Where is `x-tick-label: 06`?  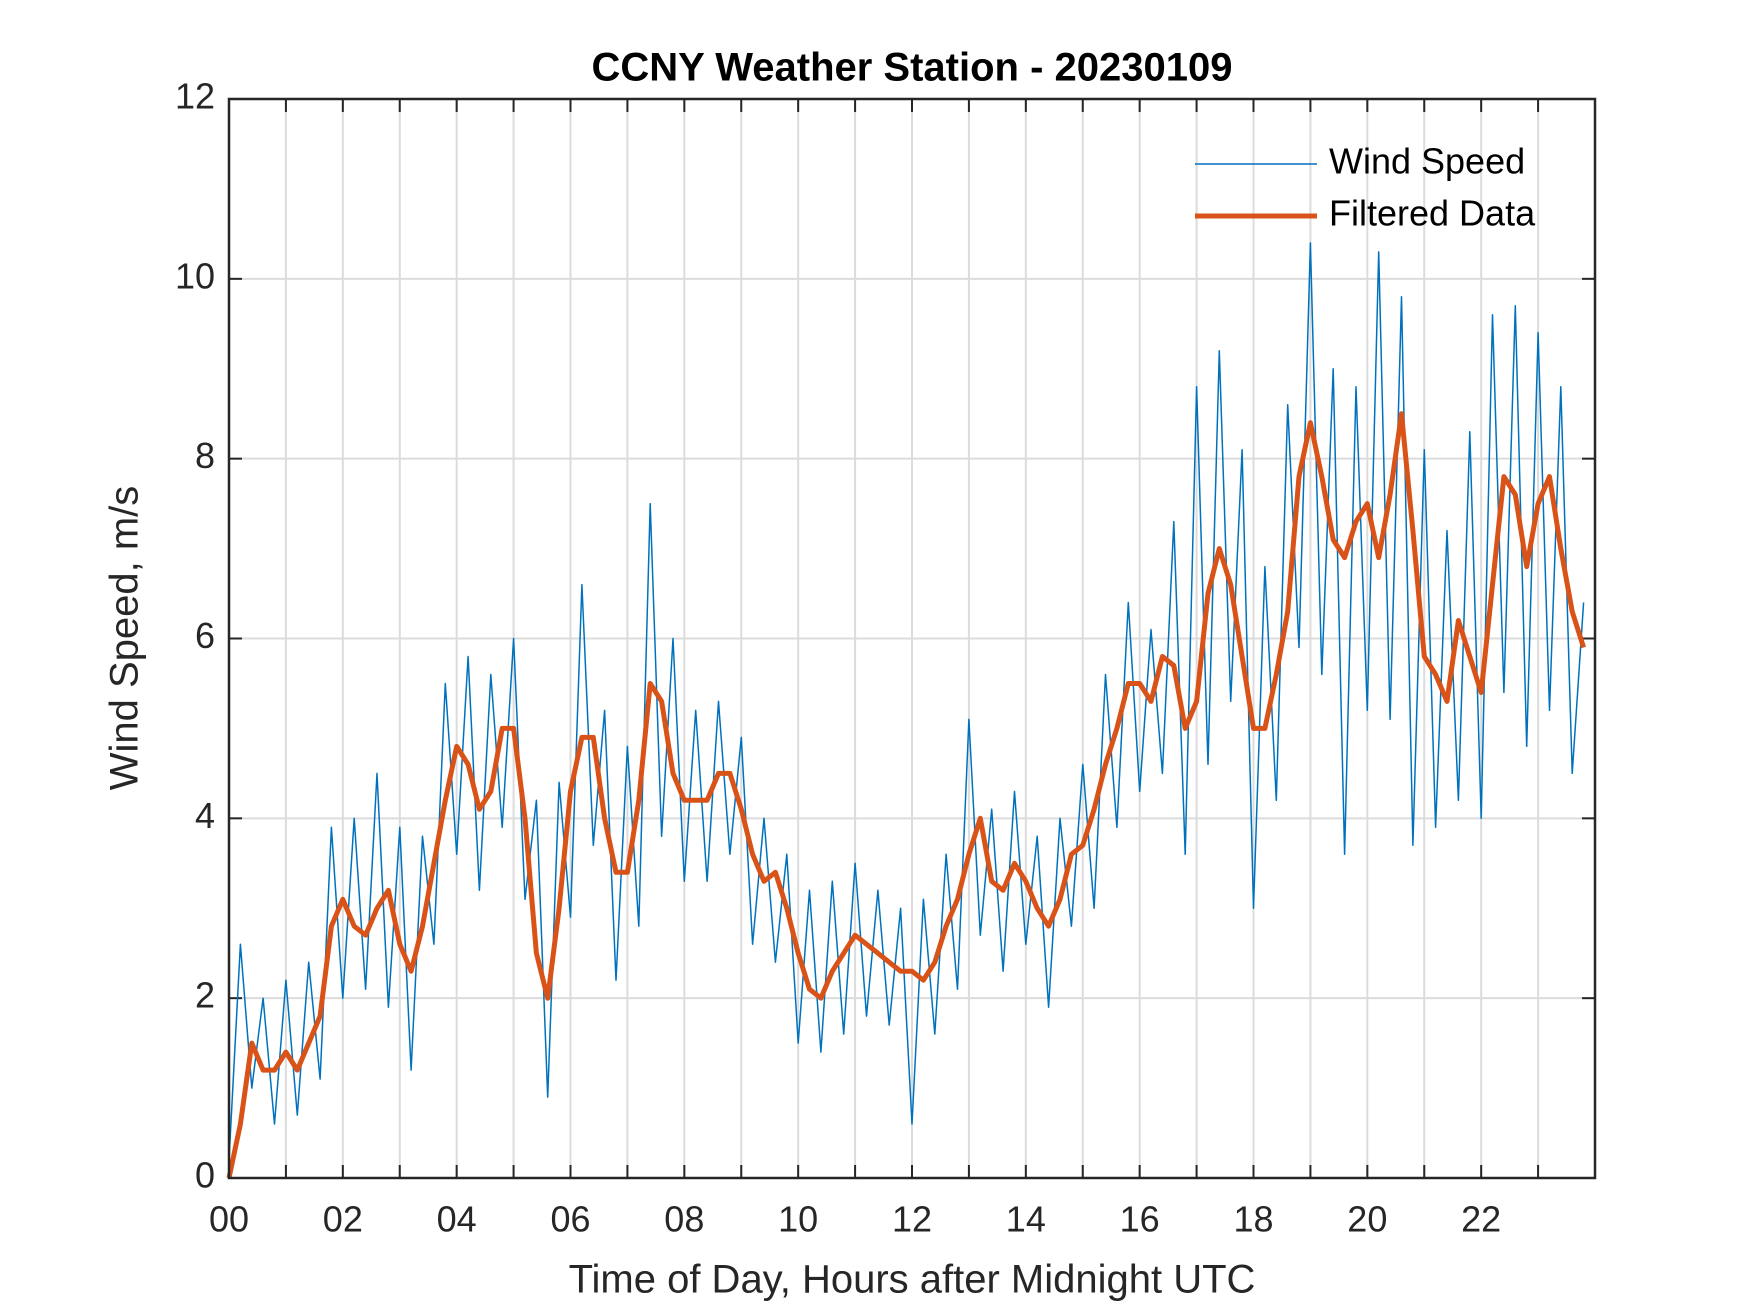
x-tick-label: 06 is located at coordinates (570, 1219).